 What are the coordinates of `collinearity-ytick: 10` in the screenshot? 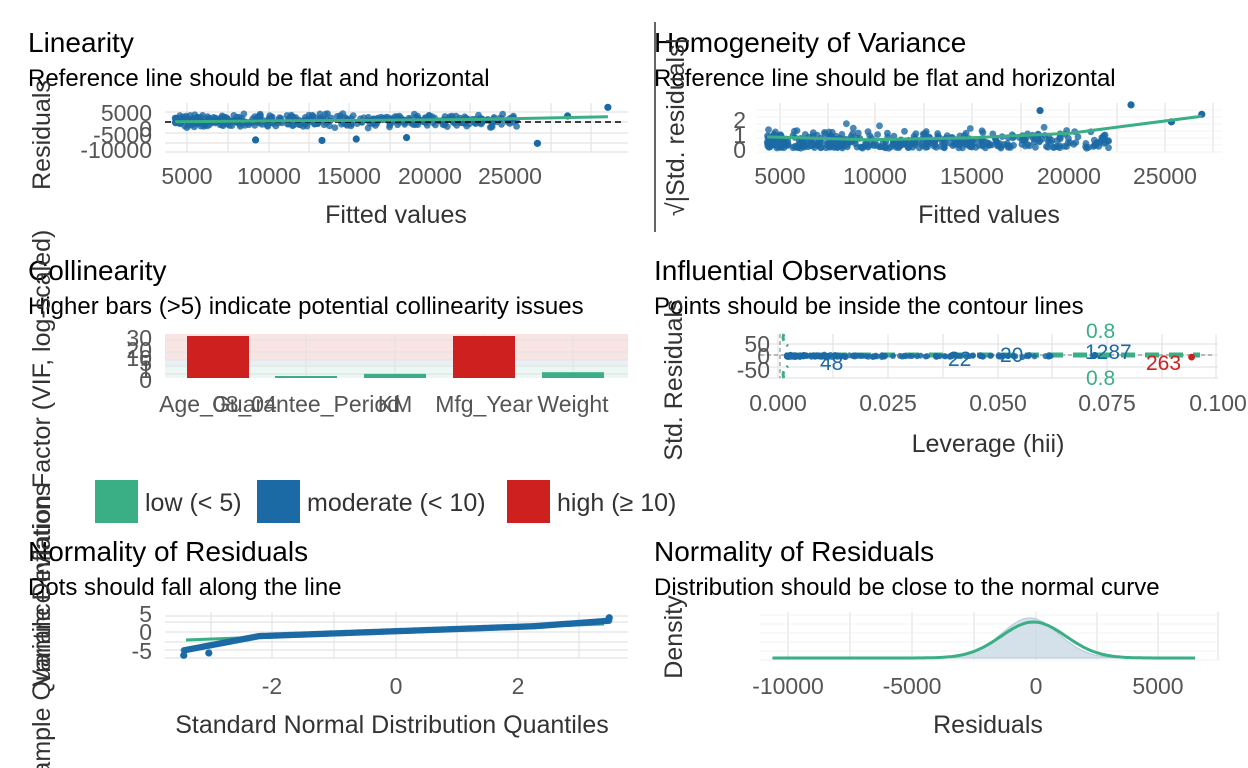 It's located at (139, 358).